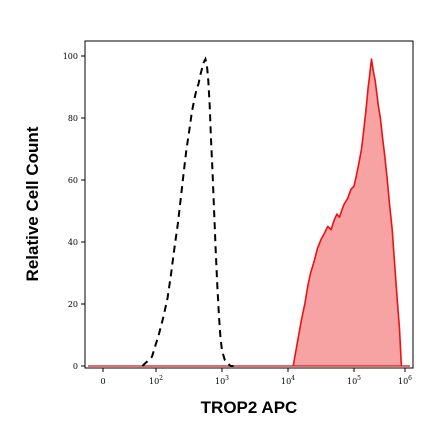 The image size is (440, 441). Describe the element at coordinates (256, 377) in the screenshot. I see `x-axis: 0 10² 10³ 10⁴ 10⁵ 10⁶` at that location.